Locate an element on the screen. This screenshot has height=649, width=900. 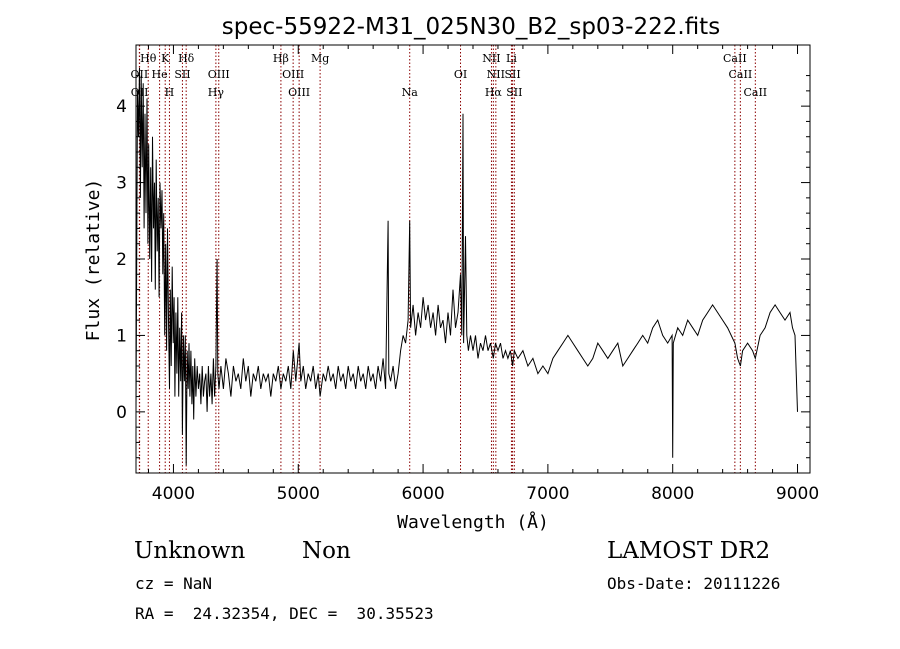
line-marker-label: Mg is located at coordinates (320, 58).